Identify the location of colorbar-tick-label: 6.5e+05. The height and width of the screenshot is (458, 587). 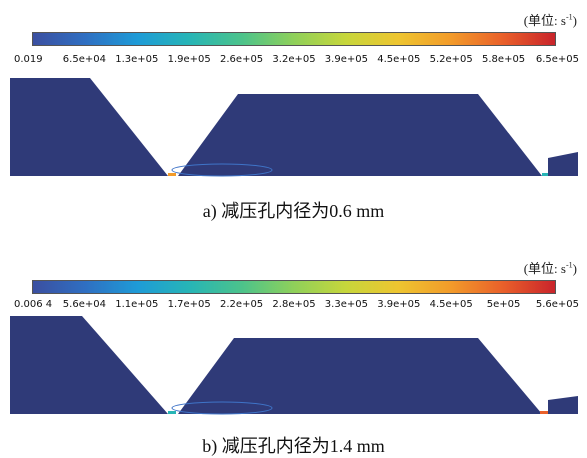
(557, 59).